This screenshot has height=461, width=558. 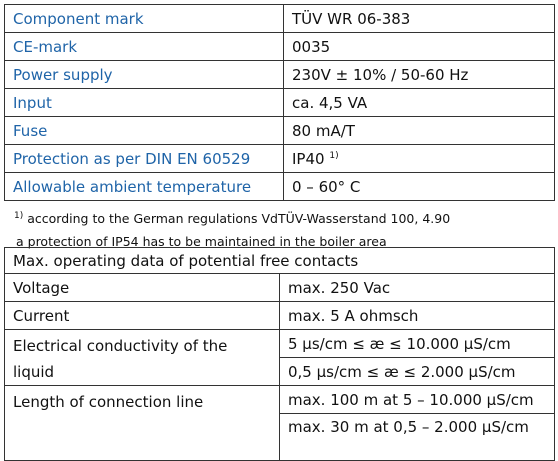 What do you see at coordinates (144, 74) in the screenshot?
I see `row-label: Power supply` at bounding box center [144, 74].